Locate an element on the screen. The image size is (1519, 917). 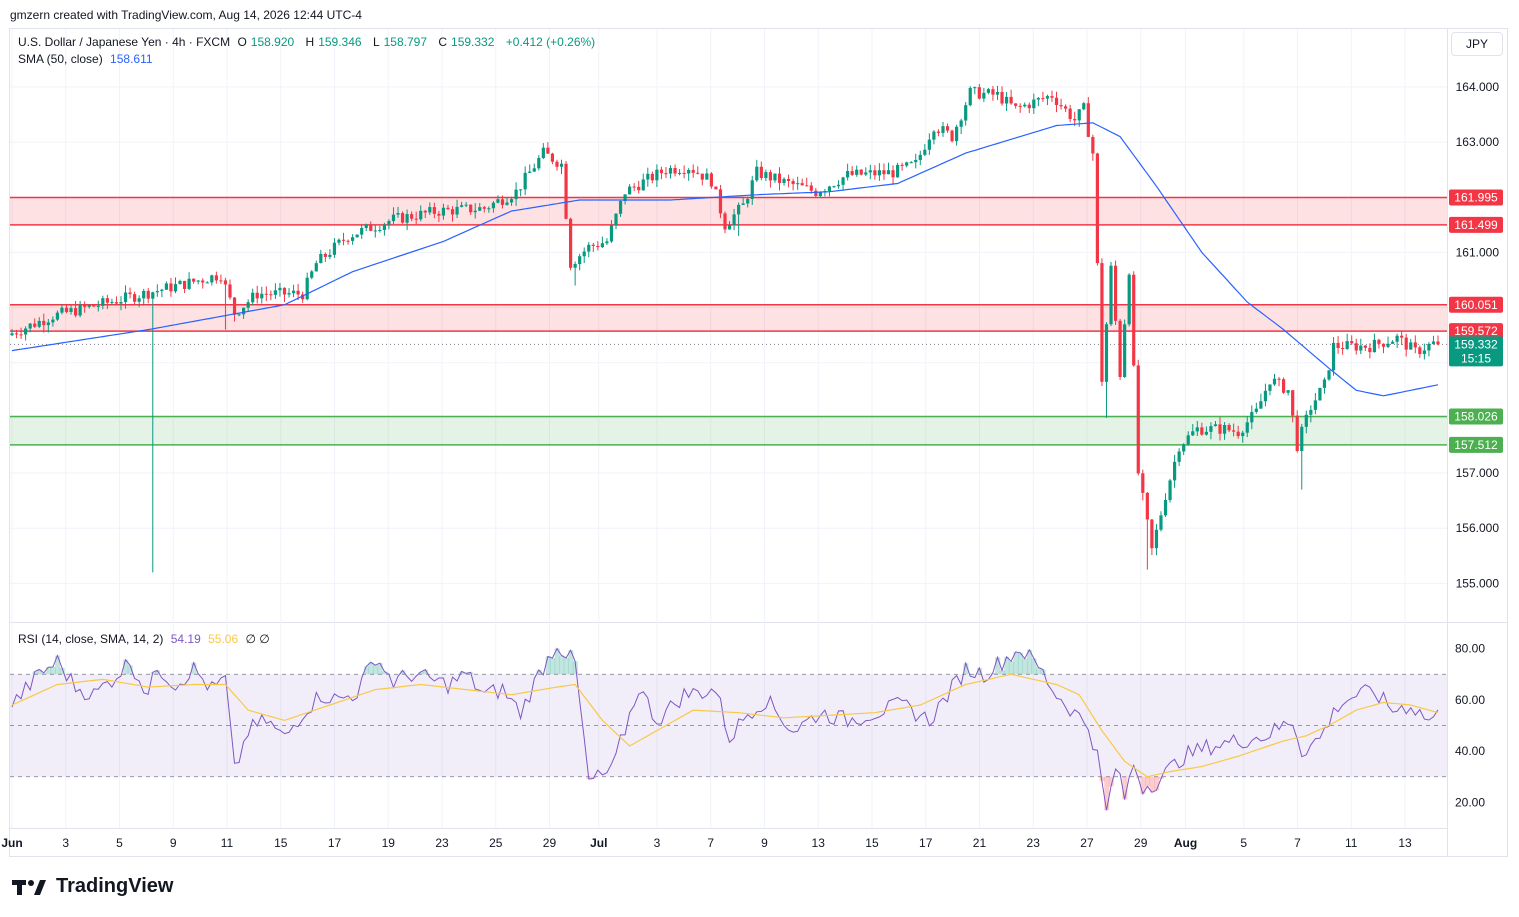
time-tick-label: 11 is located at coordinates (227, 843).